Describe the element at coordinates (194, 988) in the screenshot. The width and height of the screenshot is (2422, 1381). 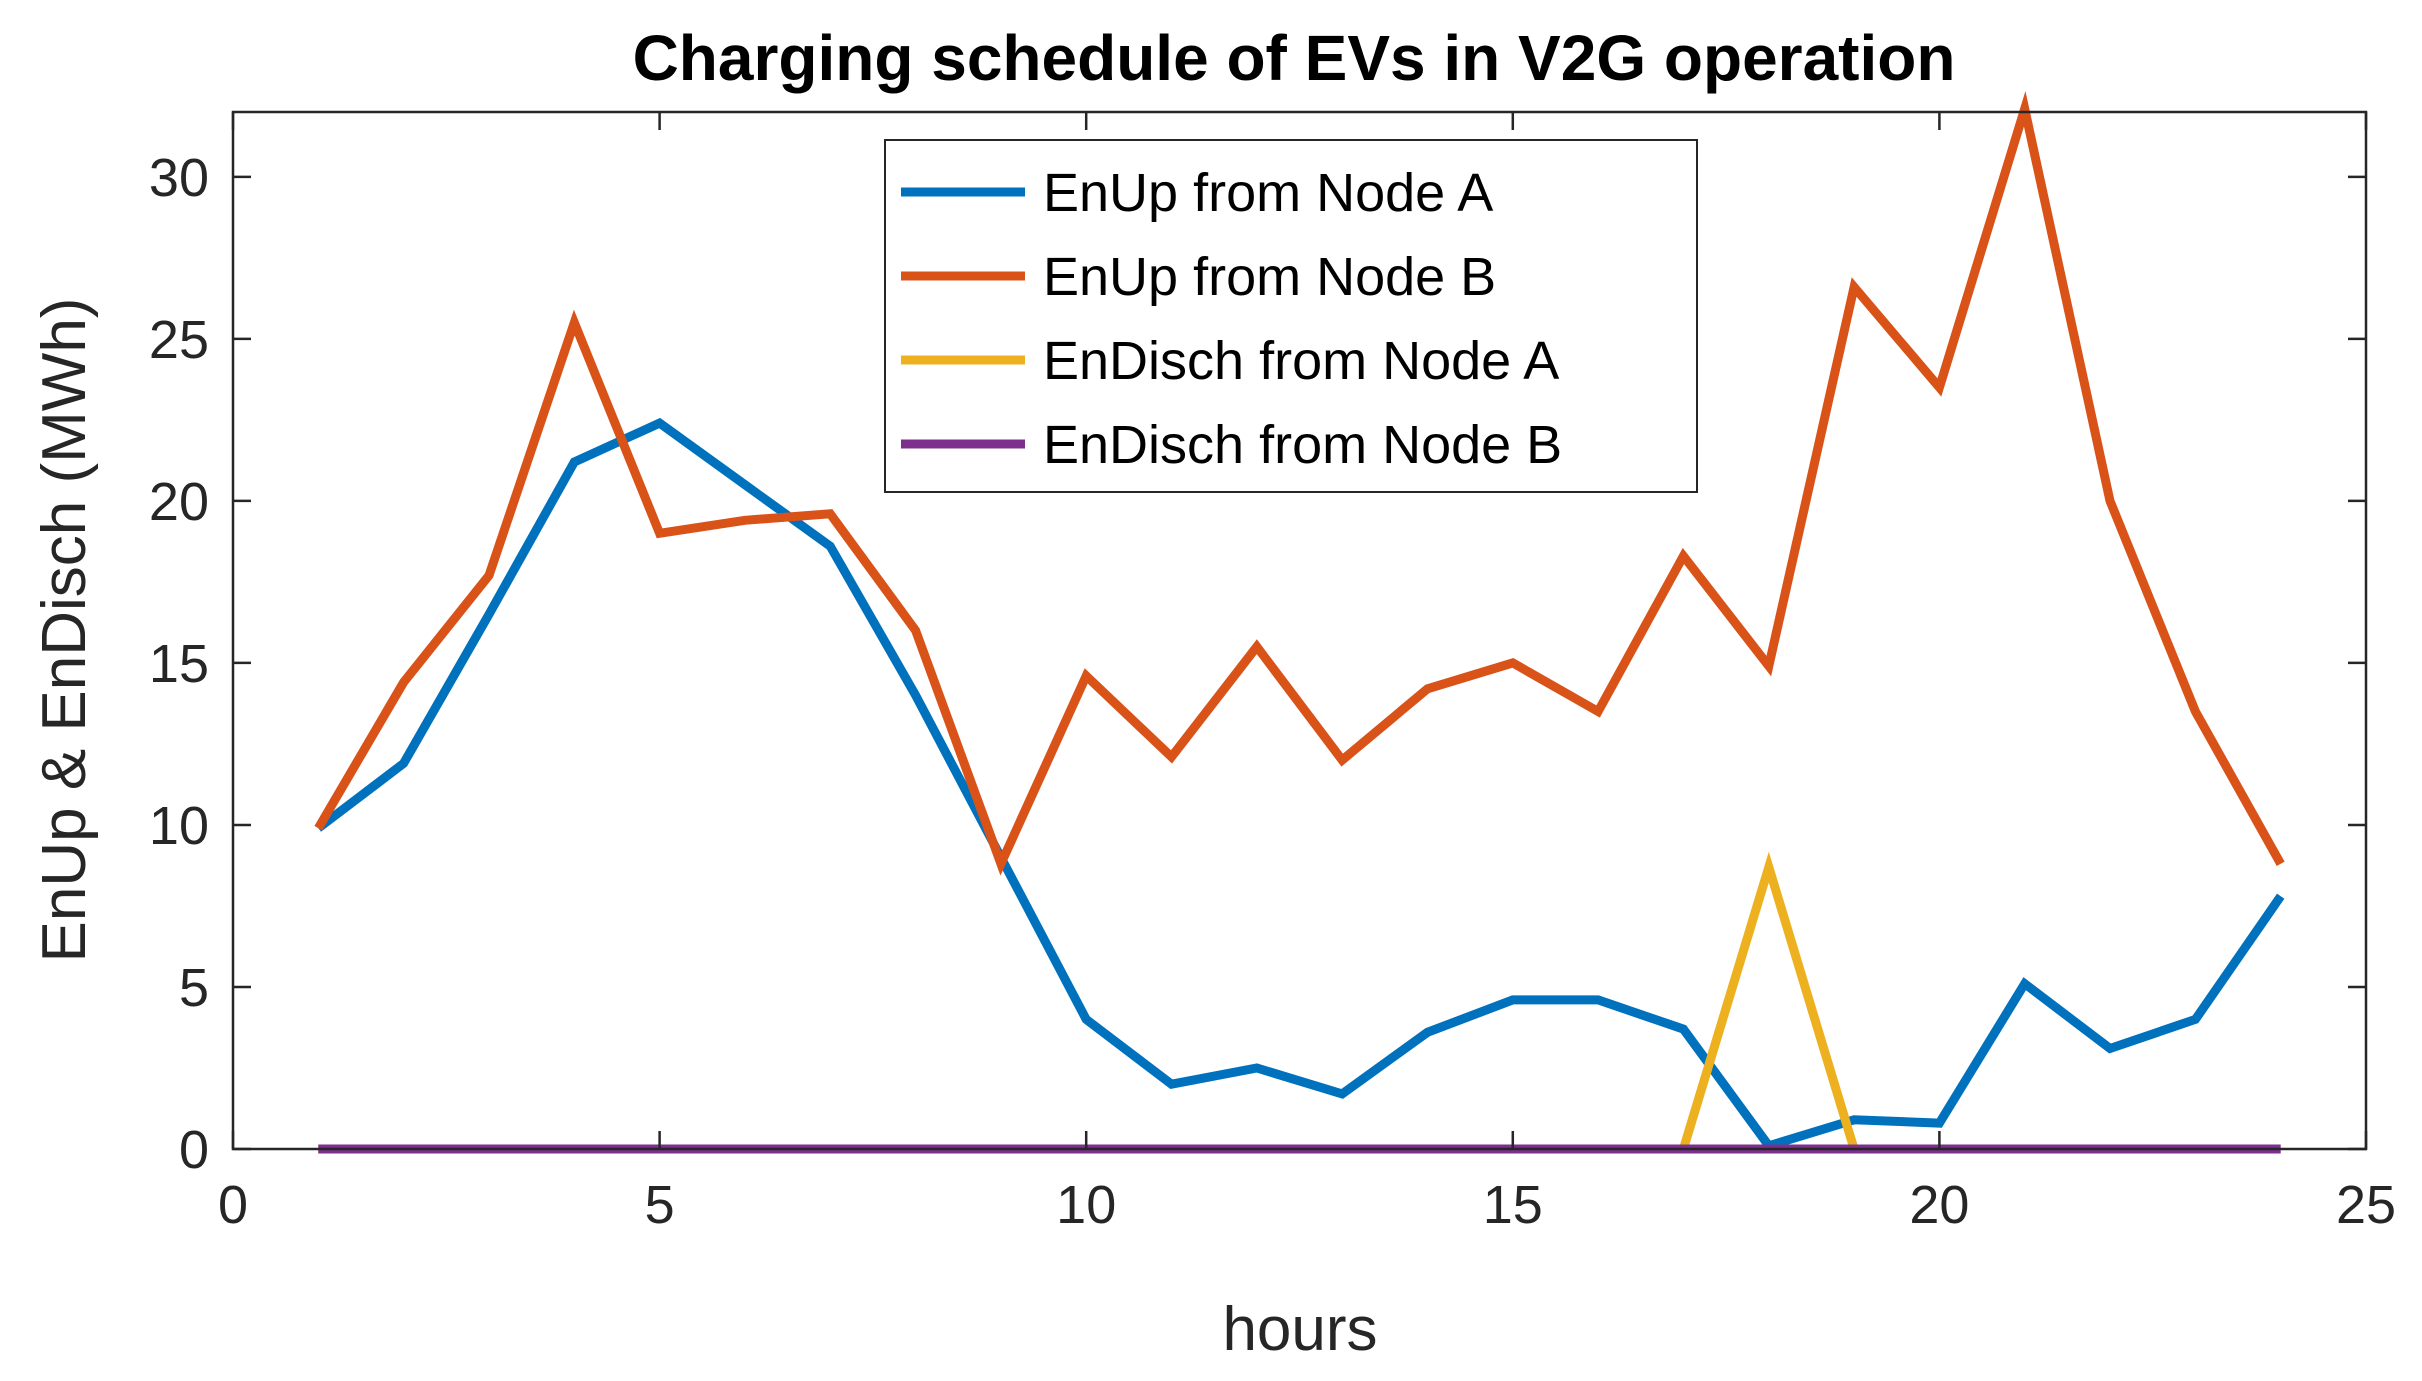
I see `y-tick-label: 5` at that location.